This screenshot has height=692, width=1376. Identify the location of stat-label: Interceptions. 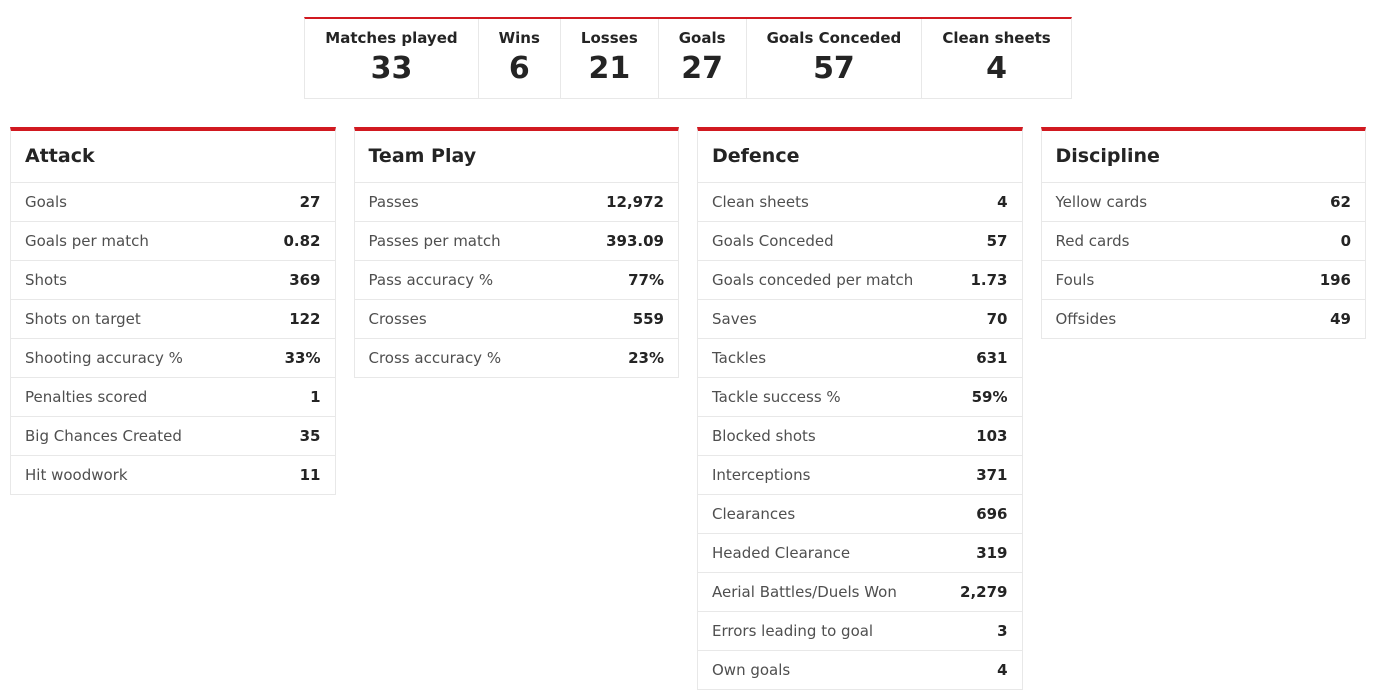
(761, 475).